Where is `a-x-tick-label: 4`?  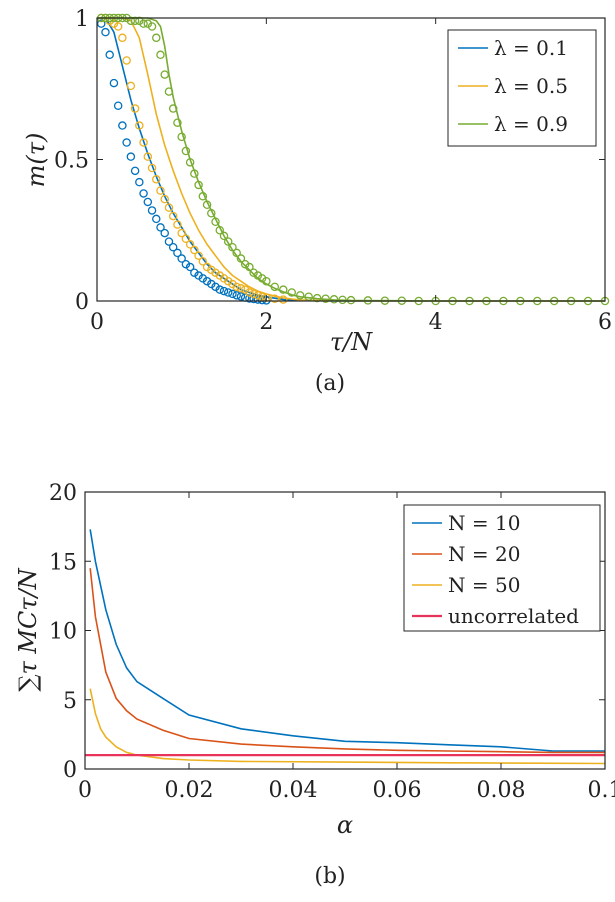
a-x-tick-label: 4 is located at coordinates (436, 322).